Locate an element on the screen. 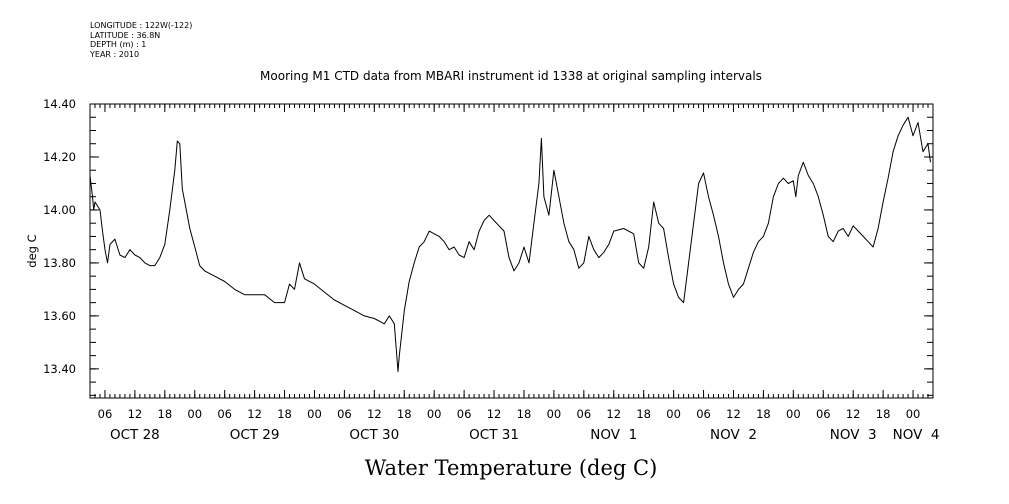 This screenshot has height=504, width=1009. day-label: NOV 1 is located at coordinates (613, 435).